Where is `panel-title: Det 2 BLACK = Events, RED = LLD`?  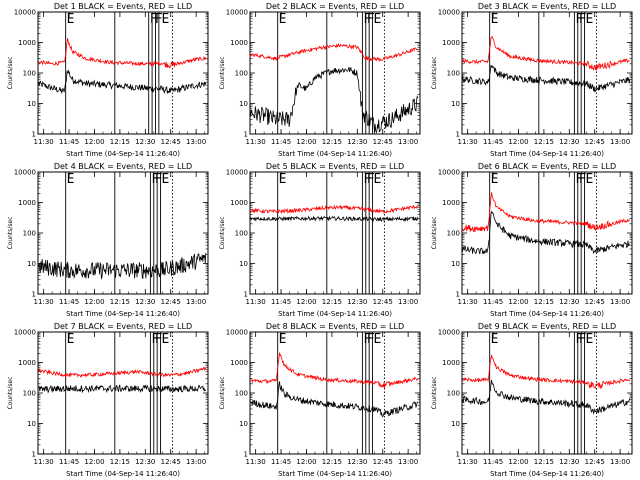 panel-title: Det 2 BLACK = Events, RED = LLD is located at coordinates (335, 6).